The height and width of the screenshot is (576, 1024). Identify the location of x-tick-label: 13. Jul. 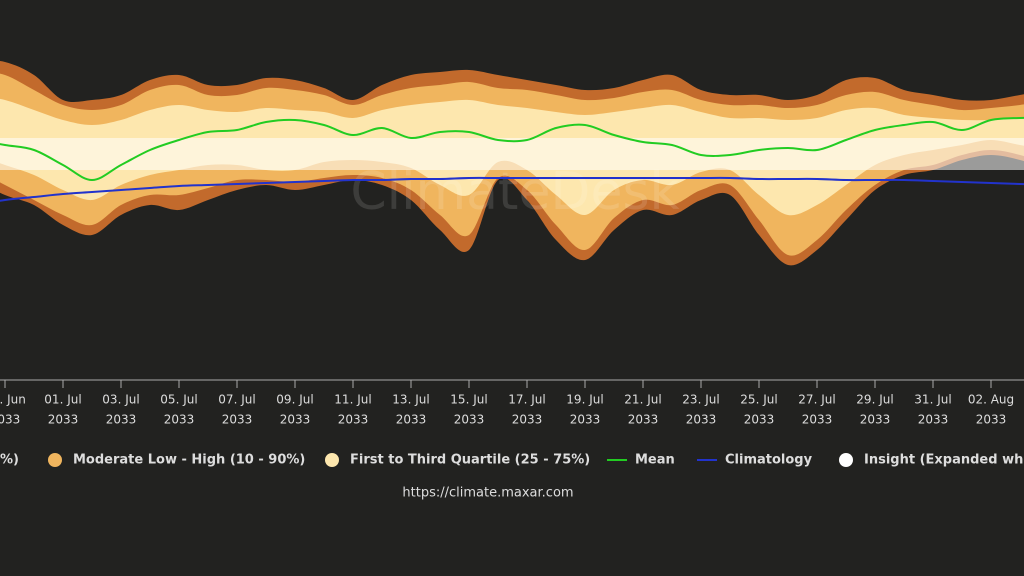
(410, 400).